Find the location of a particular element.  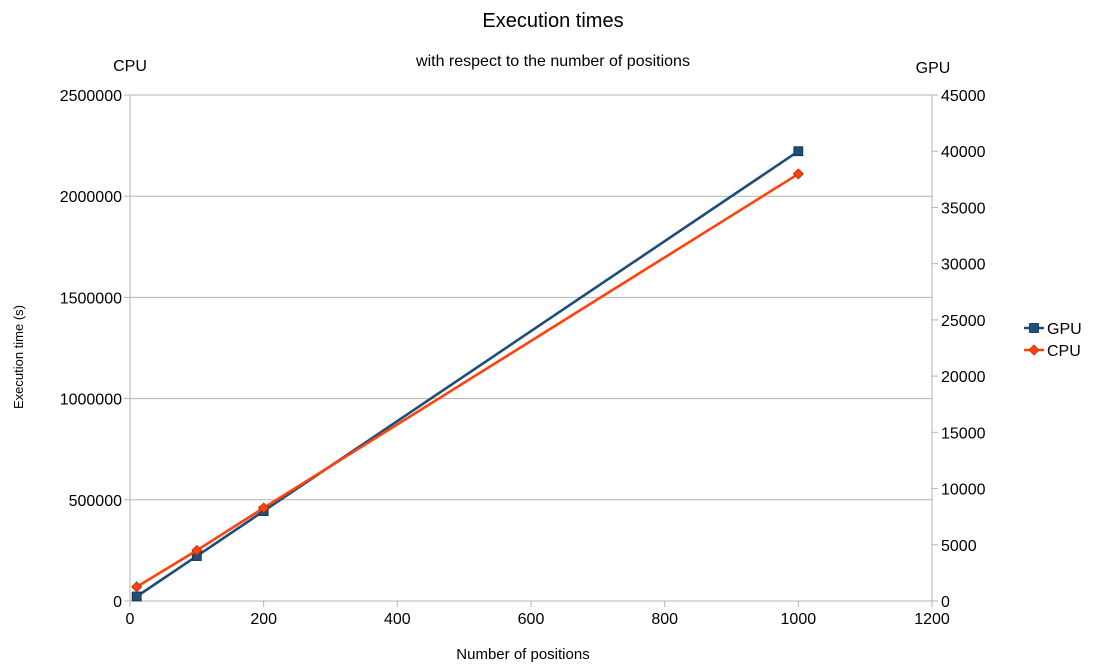

right-tick-label: 5000 is located at coordinates (959, 546).